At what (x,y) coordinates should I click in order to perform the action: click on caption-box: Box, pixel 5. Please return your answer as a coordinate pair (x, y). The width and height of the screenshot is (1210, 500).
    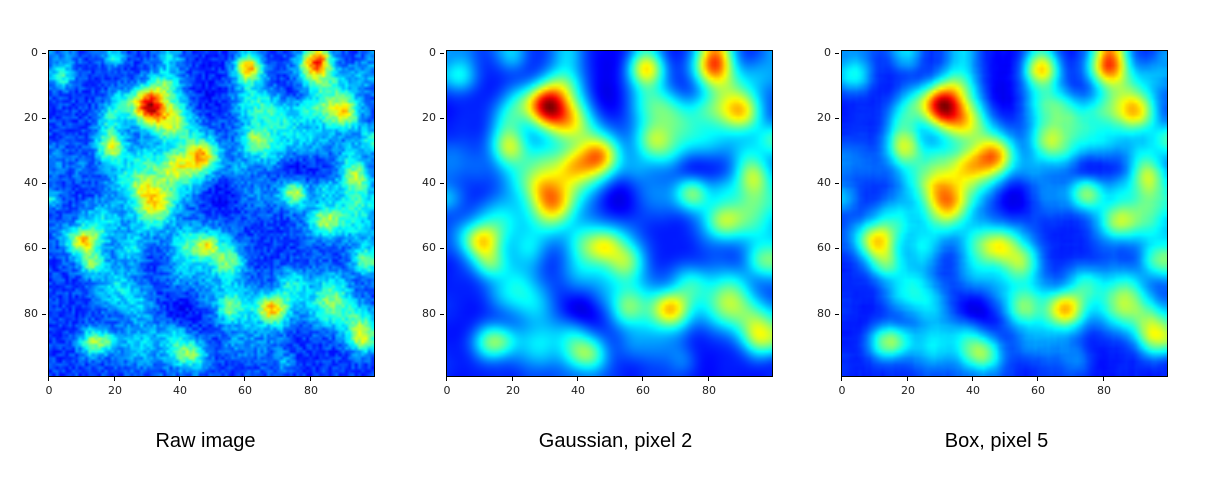
    Looking at the image, I should click on (996, 441).